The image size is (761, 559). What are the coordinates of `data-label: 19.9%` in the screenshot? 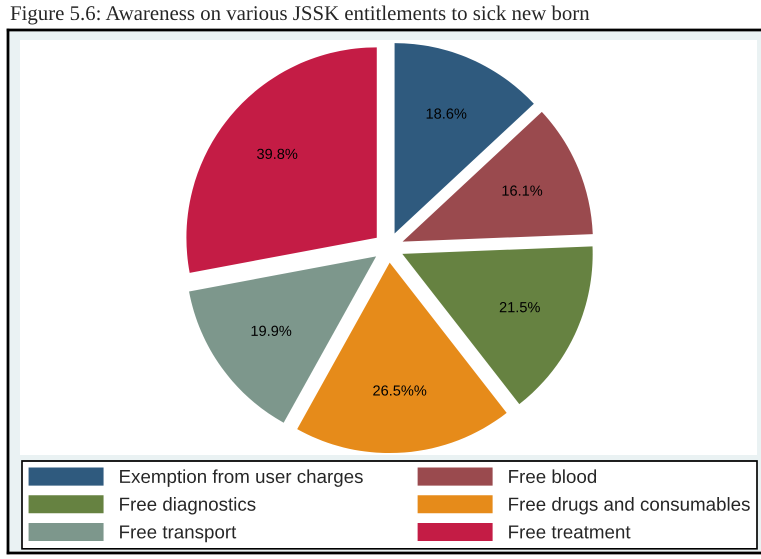 It's located at (272, 331).